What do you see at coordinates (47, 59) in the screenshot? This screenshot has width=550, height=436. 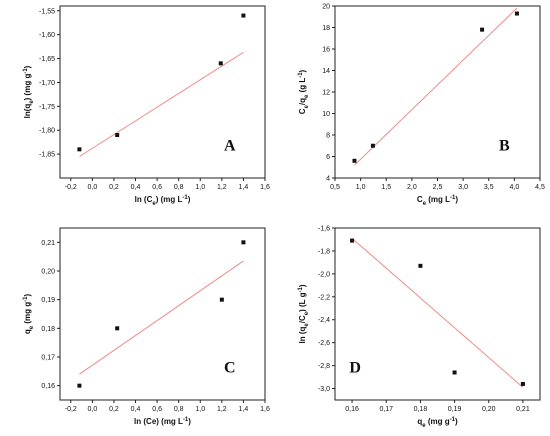 I see `y-tick-label: -1,65` at bounding box center [47, 59].